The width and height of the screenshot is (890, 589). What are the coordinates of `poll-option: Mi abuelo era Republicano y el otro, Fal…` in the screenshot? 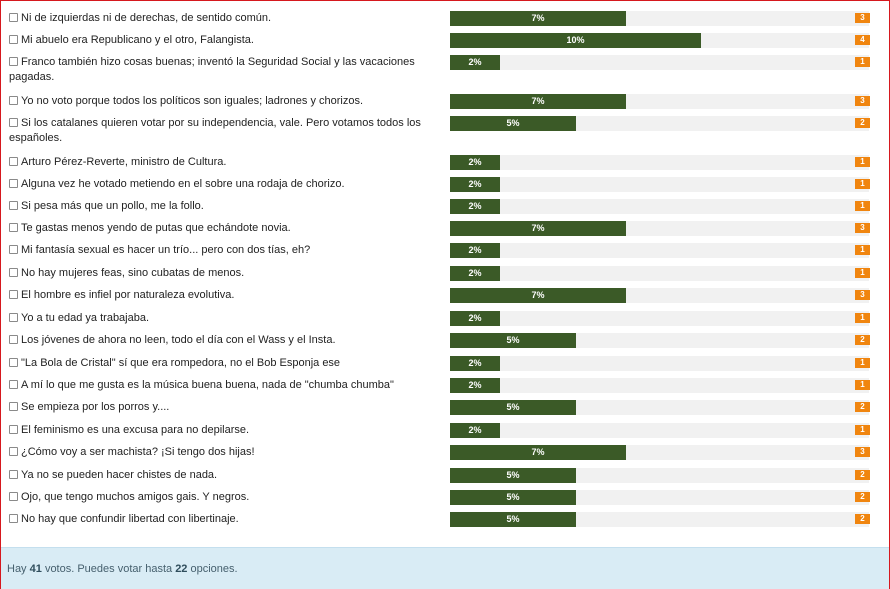 It's located at (222, 40).